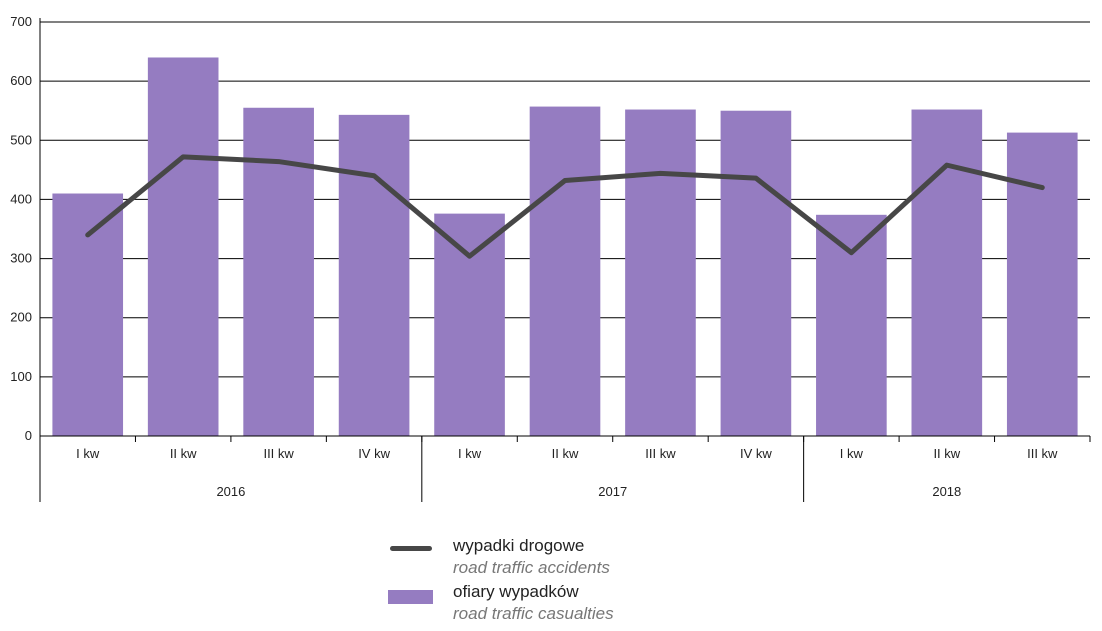 The height and width of the screenshot is (631, 1102). What do you see at coordinates (21, 258) in the screenshot?
I see `y-tick-label: 300` at bounding box center [21, 258].